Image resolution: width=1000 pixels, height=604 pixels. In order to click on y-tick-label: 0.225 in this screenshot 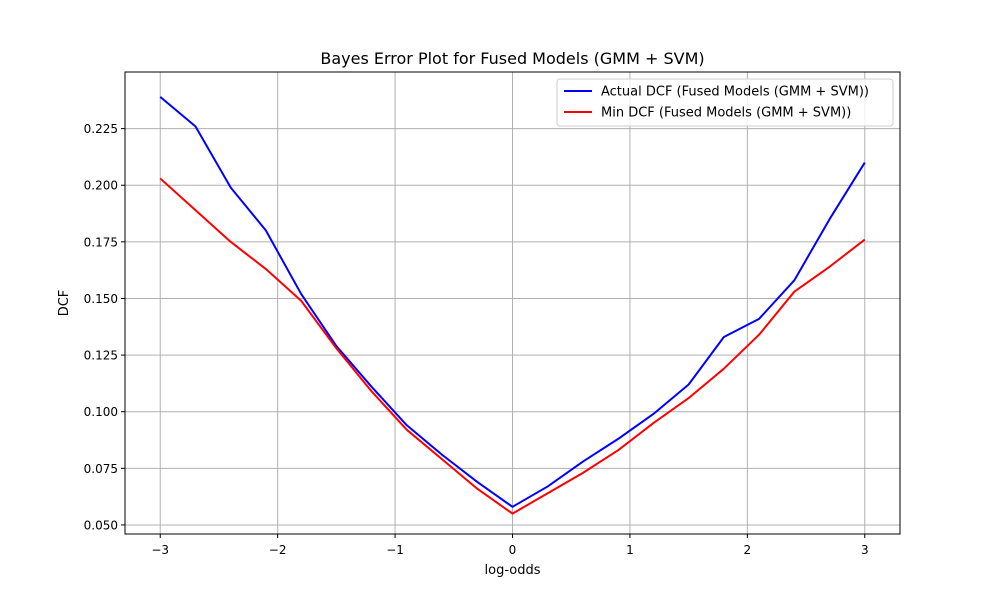, I will do `click(101, 129)`.